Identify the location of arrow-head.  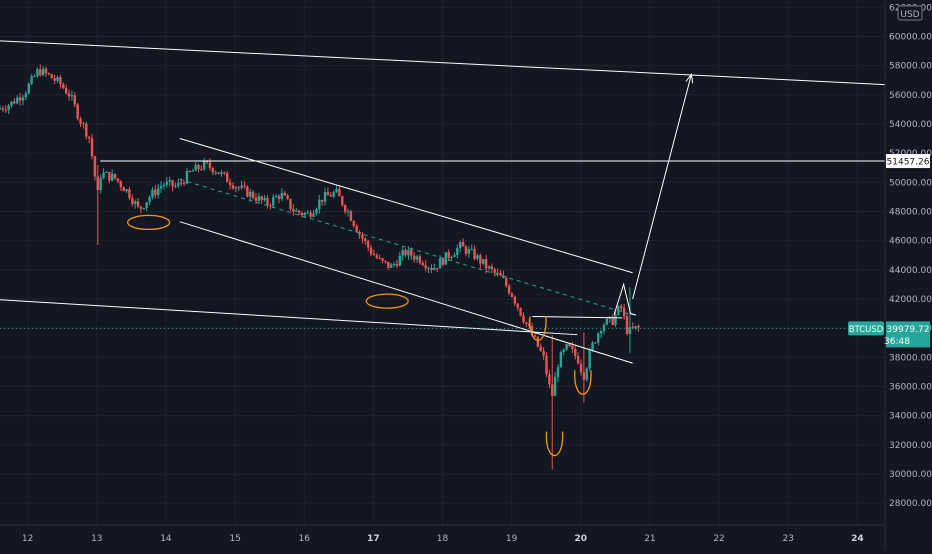
(689, 78).